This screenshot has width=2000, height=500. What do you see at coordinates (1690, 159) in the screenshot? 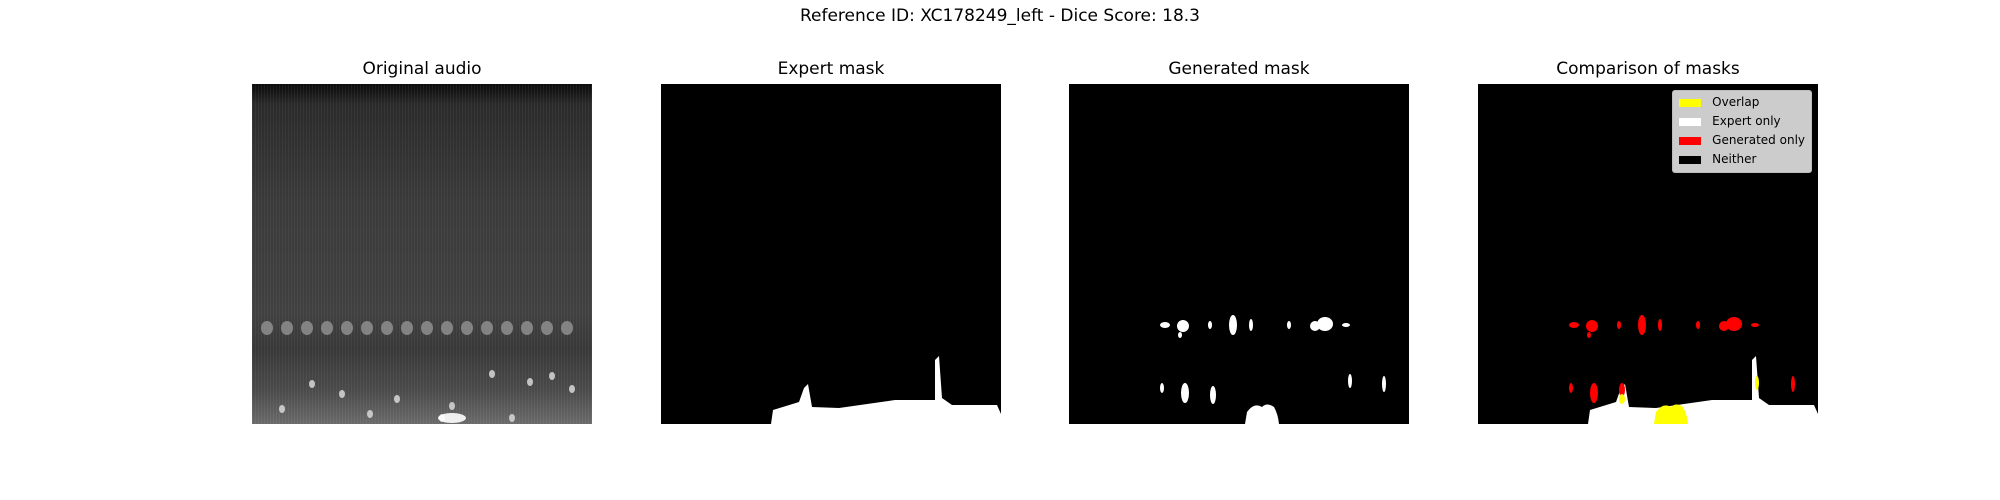
I see `legend-swatch-neither` at bounding box center [1690, 159].